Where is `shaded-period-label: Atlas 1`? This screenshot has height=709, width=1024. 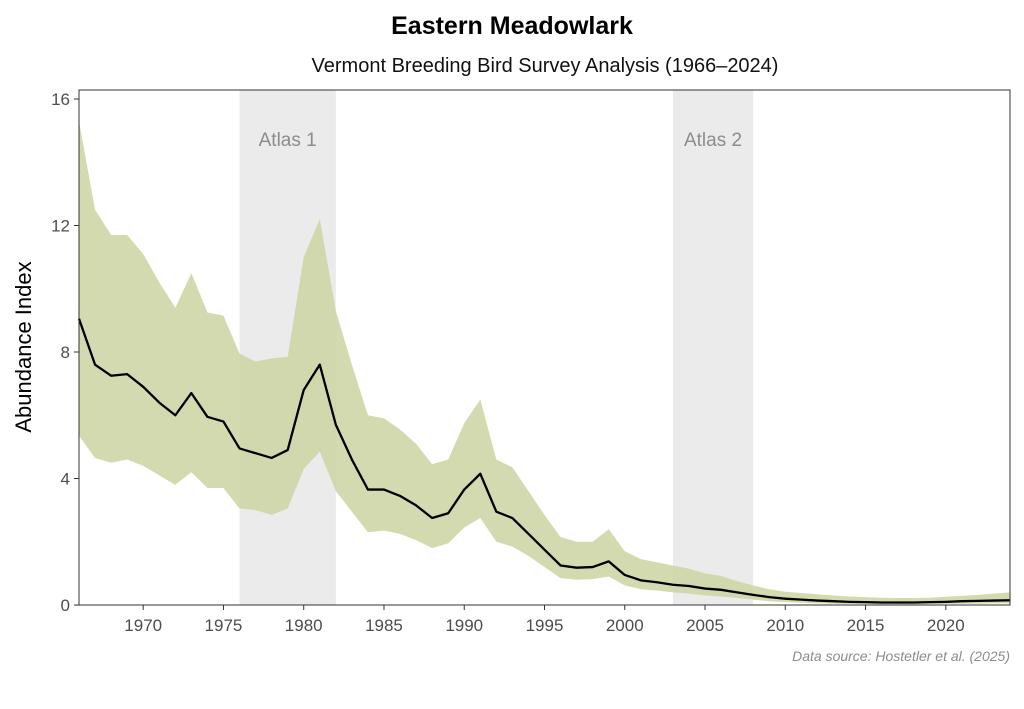 shaded-period-label: Atlas 1 is located at coordinates (288, 140).